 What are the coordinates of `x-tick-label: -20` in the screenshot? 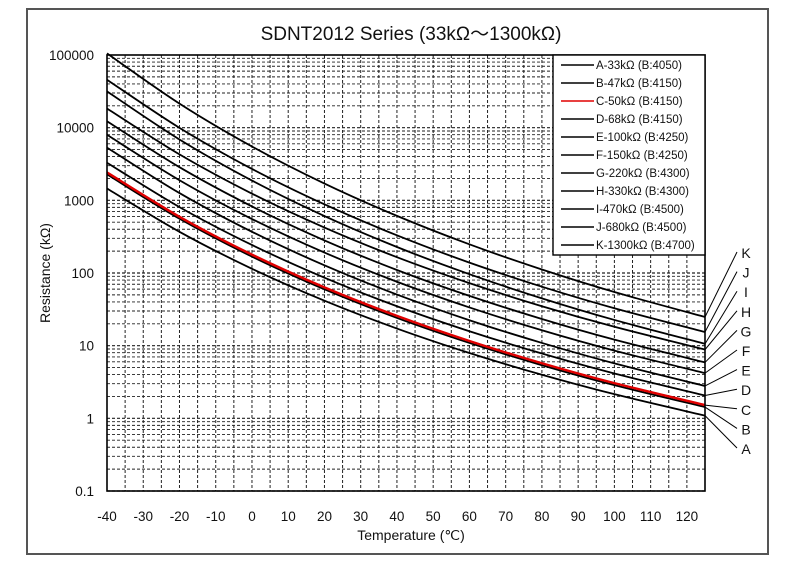 It's located at (180, 516).